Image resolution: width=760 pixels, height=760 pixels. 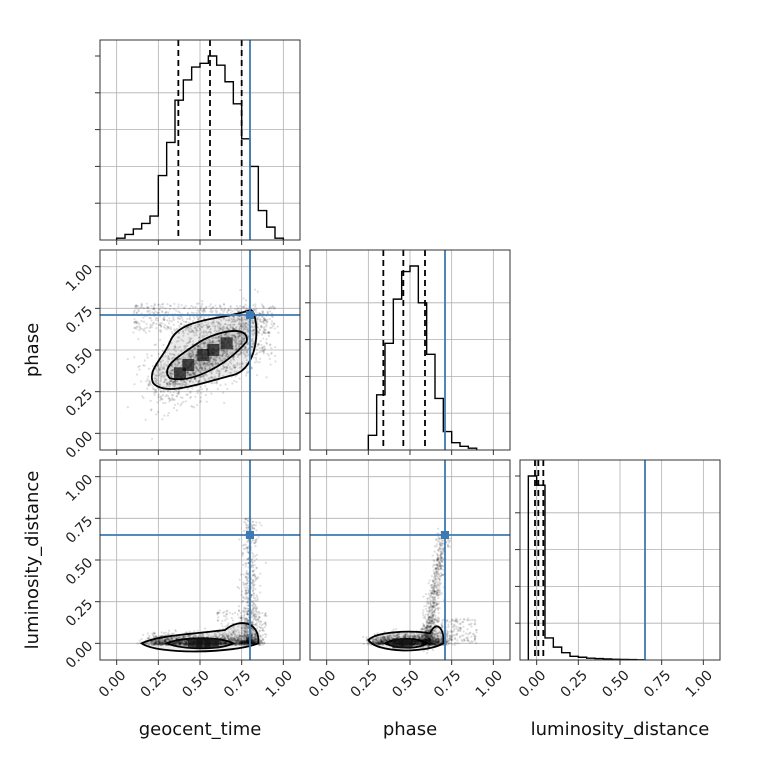 I want to click on x-axis-label-luminosity_distance: luminosity_distance, so click(x=620, y=729).